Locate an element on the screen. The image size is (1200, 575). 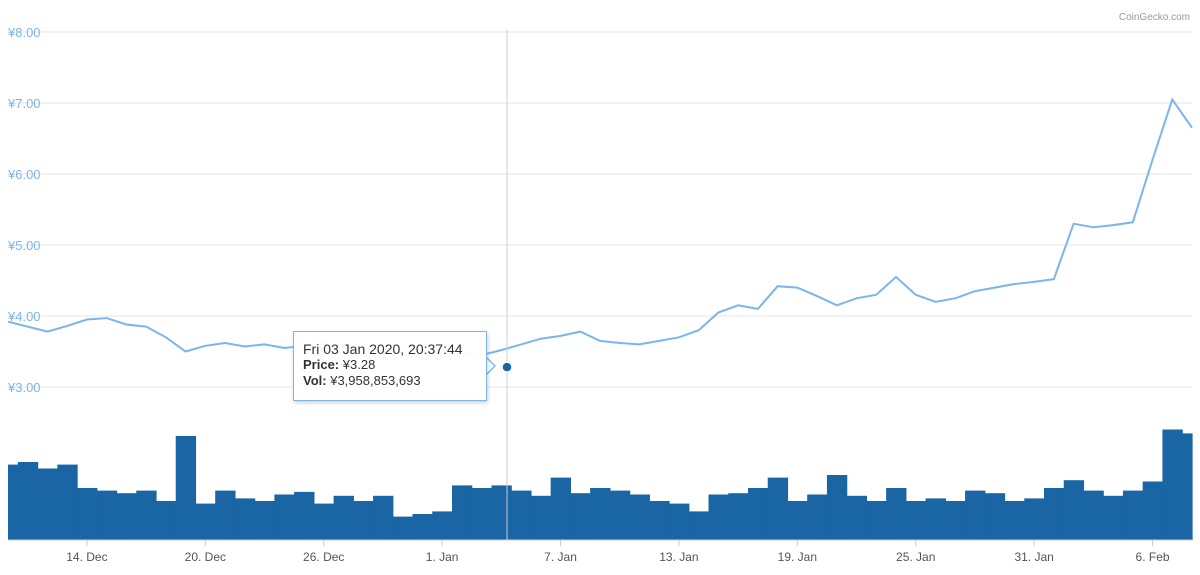
y-tick-label: ¥6.00 is located at coordinates (24, 174).